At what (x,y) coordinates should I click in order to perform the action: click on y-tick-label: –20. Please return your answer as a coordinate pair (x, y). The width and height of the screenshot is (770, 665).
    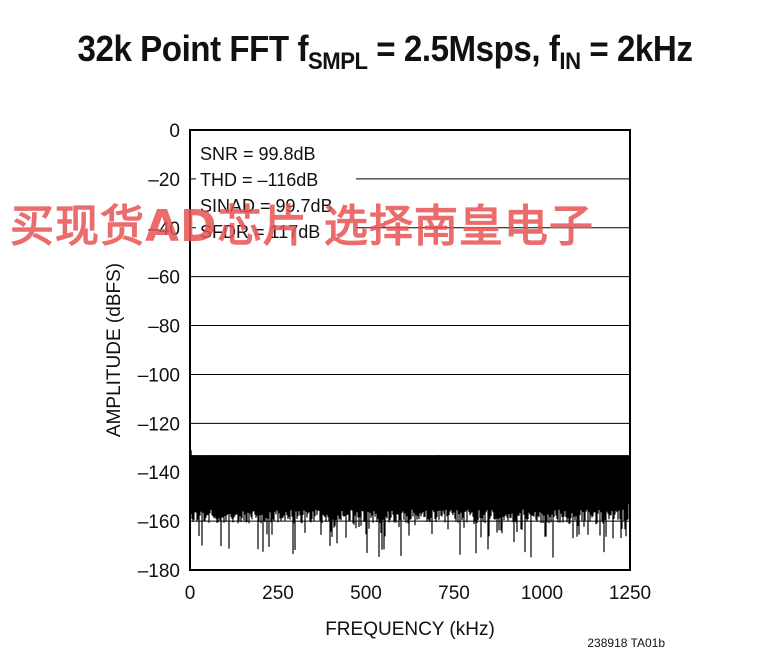
    Looking at the image, I should click on (164, 180).